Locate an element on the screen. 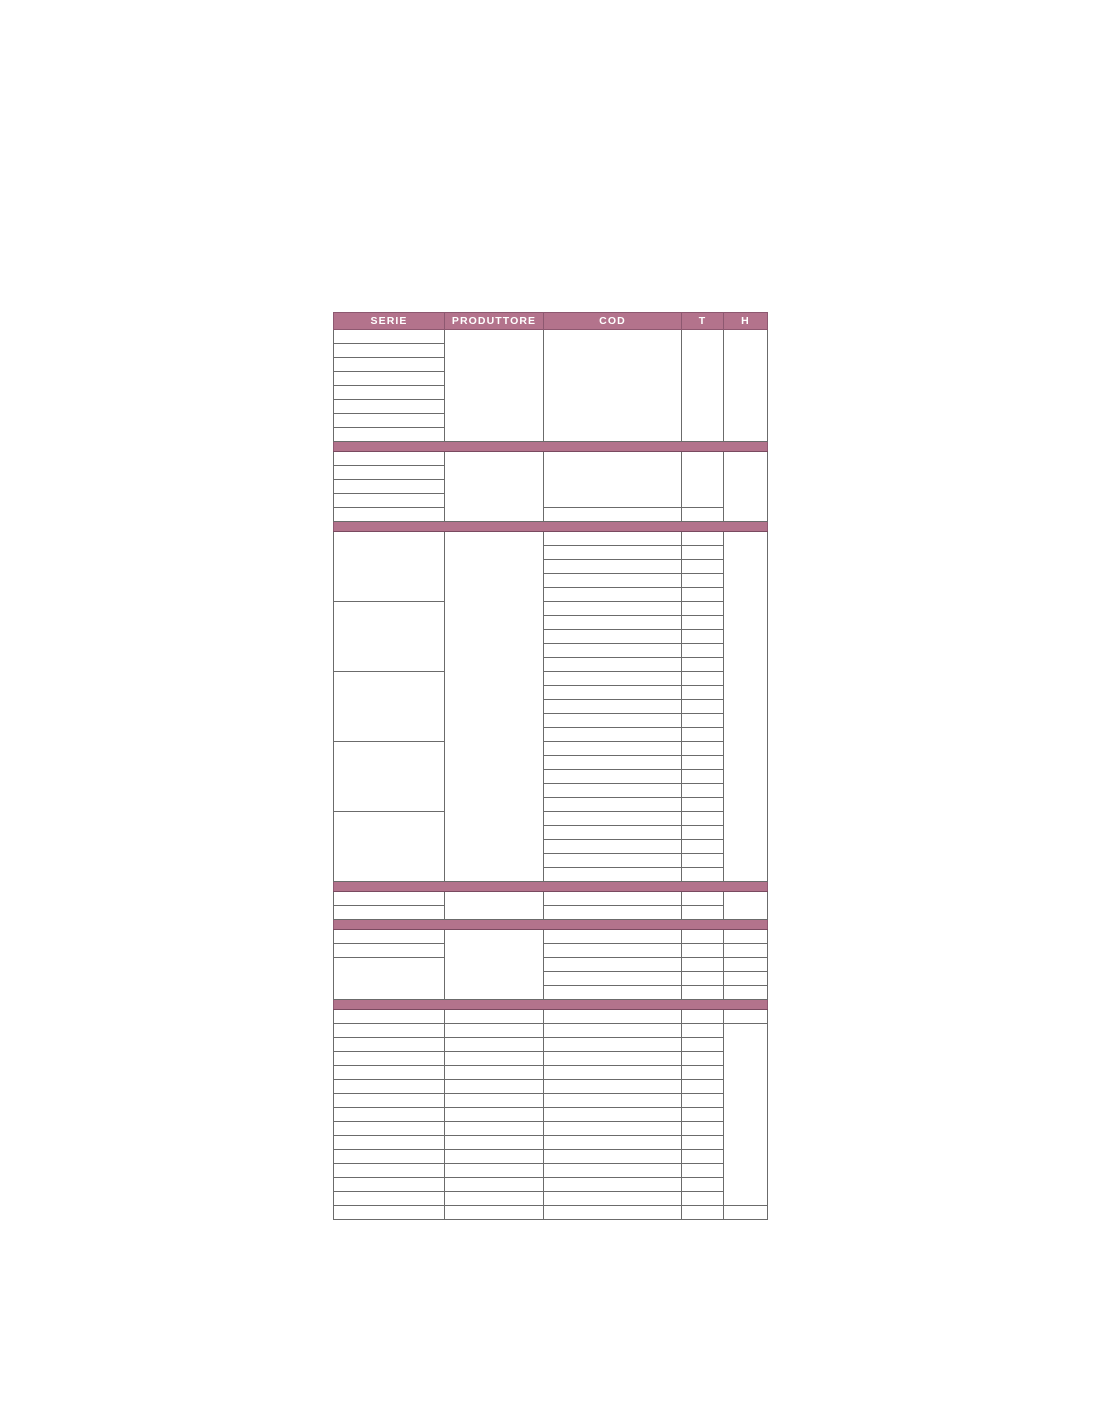  column-header-produttore: PRODUTTORE is located at coordinates (494, 321).